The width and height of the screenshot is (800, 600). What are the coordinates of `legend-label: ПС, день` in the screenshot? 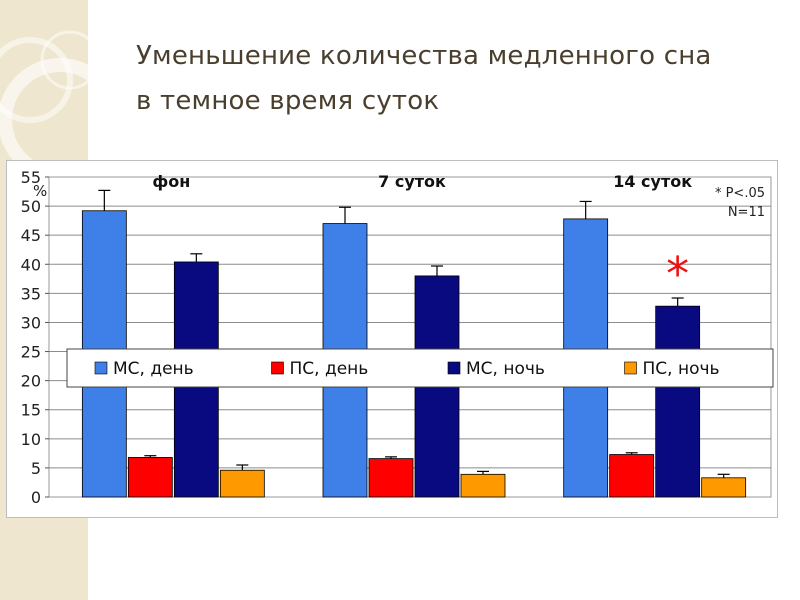 It's located at (329, 369).